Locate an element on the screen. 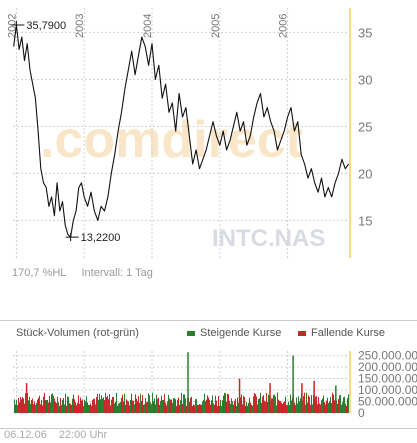  y-tick-label: 20 is located at coordinates (365, 173).